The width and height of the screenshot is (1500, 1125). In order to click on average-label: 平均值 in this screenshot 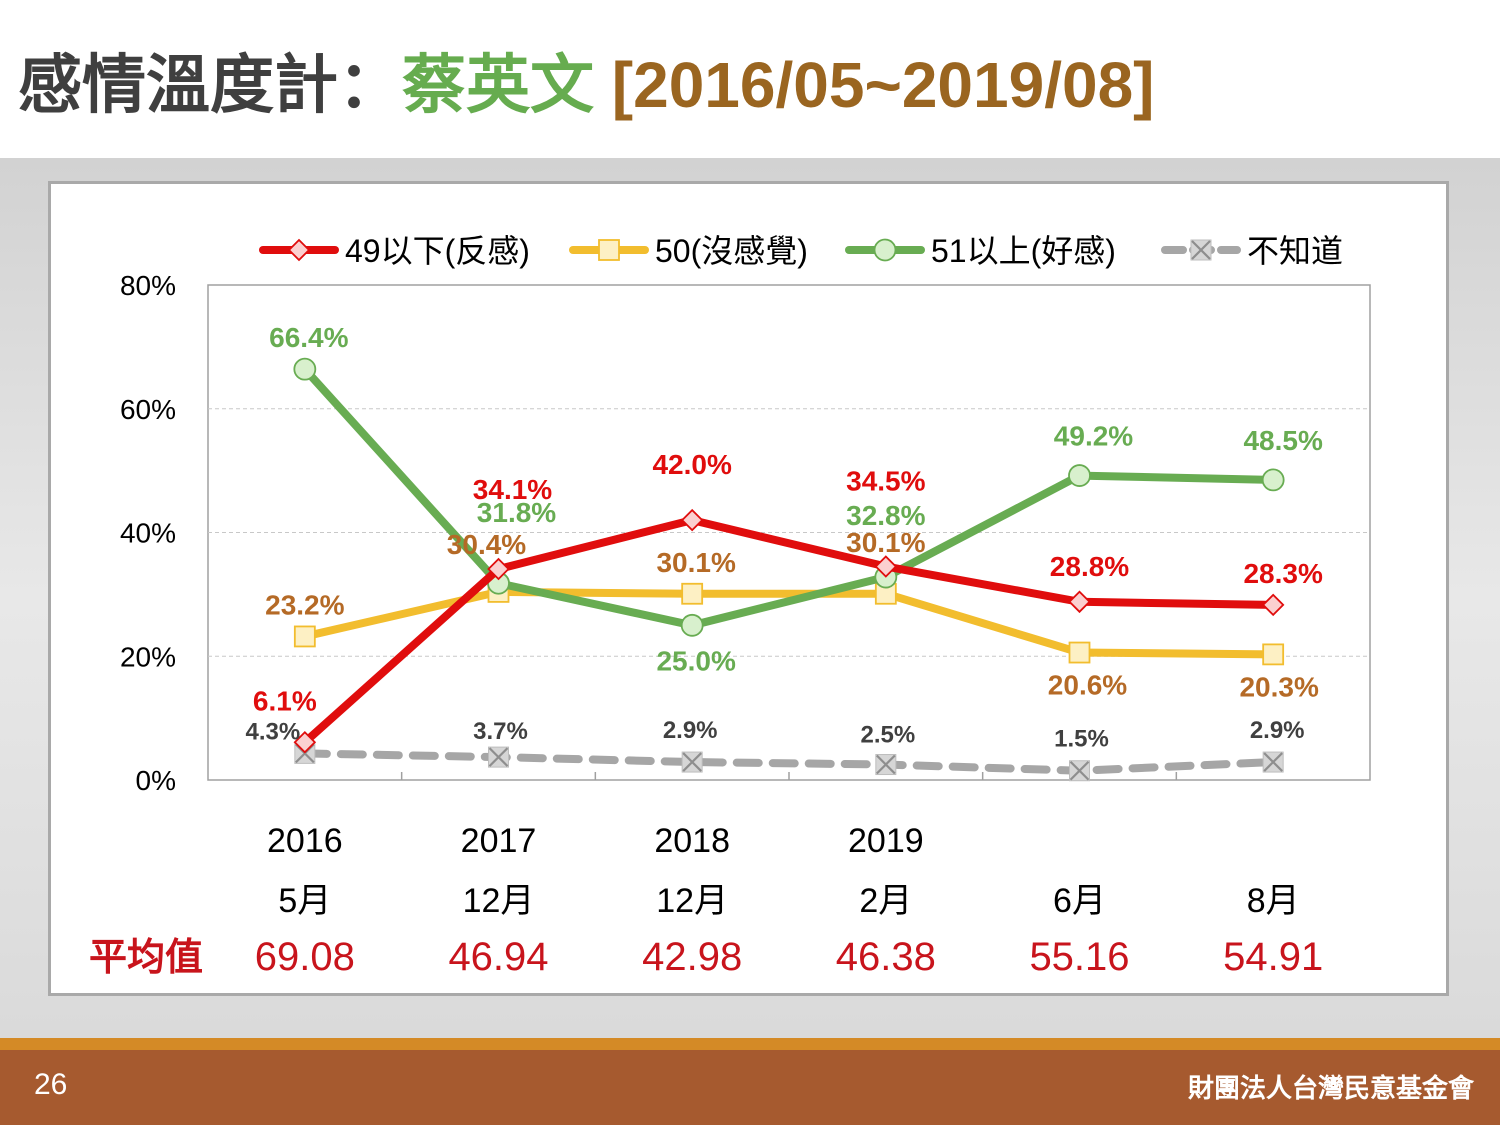, I will do `click(146, 958)`.